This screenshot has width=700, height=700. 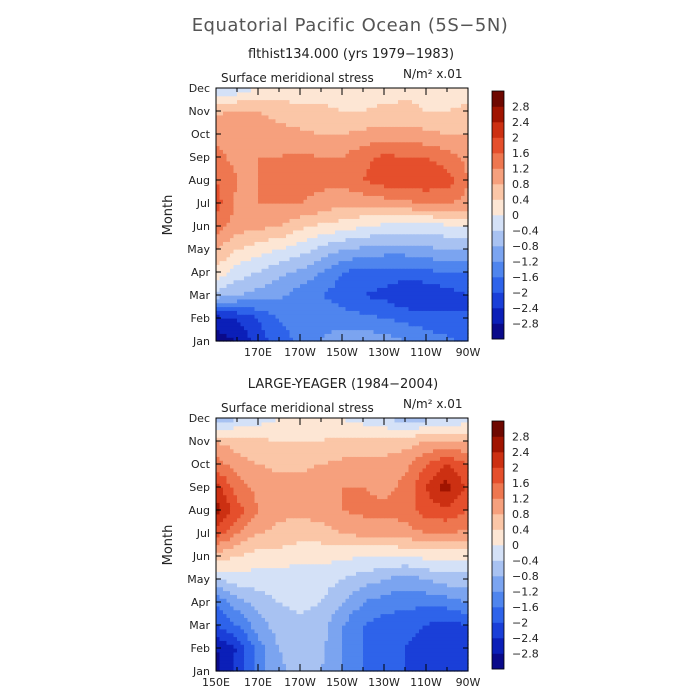 I want to click on colorbar-label: 2.4, so click(x=521, y=122).